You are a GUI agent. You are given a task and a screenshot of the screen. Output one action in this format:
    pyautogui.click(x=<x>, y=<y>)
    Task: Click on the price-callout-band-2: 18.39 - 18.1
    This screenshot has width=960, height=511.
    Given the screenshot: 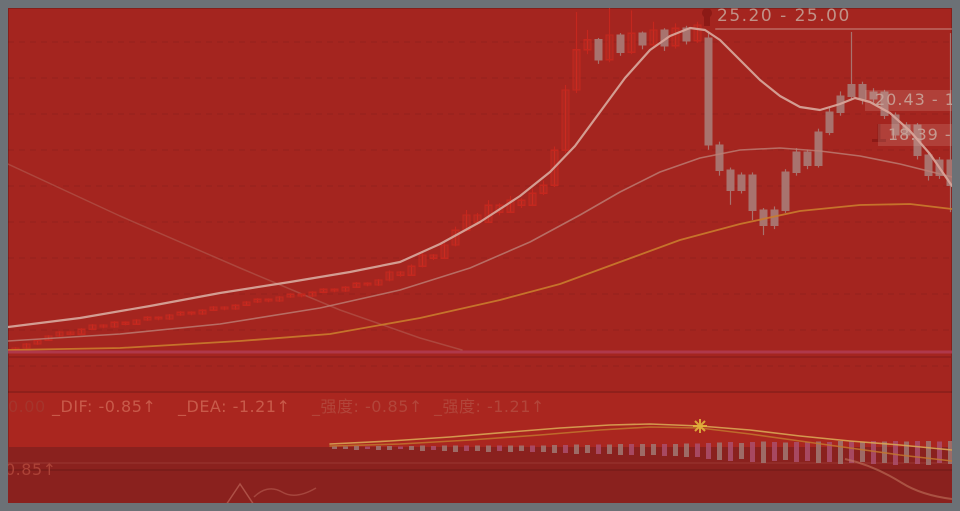 What is the action you would take?
    pyautogui.click(x=915, y=135)
    